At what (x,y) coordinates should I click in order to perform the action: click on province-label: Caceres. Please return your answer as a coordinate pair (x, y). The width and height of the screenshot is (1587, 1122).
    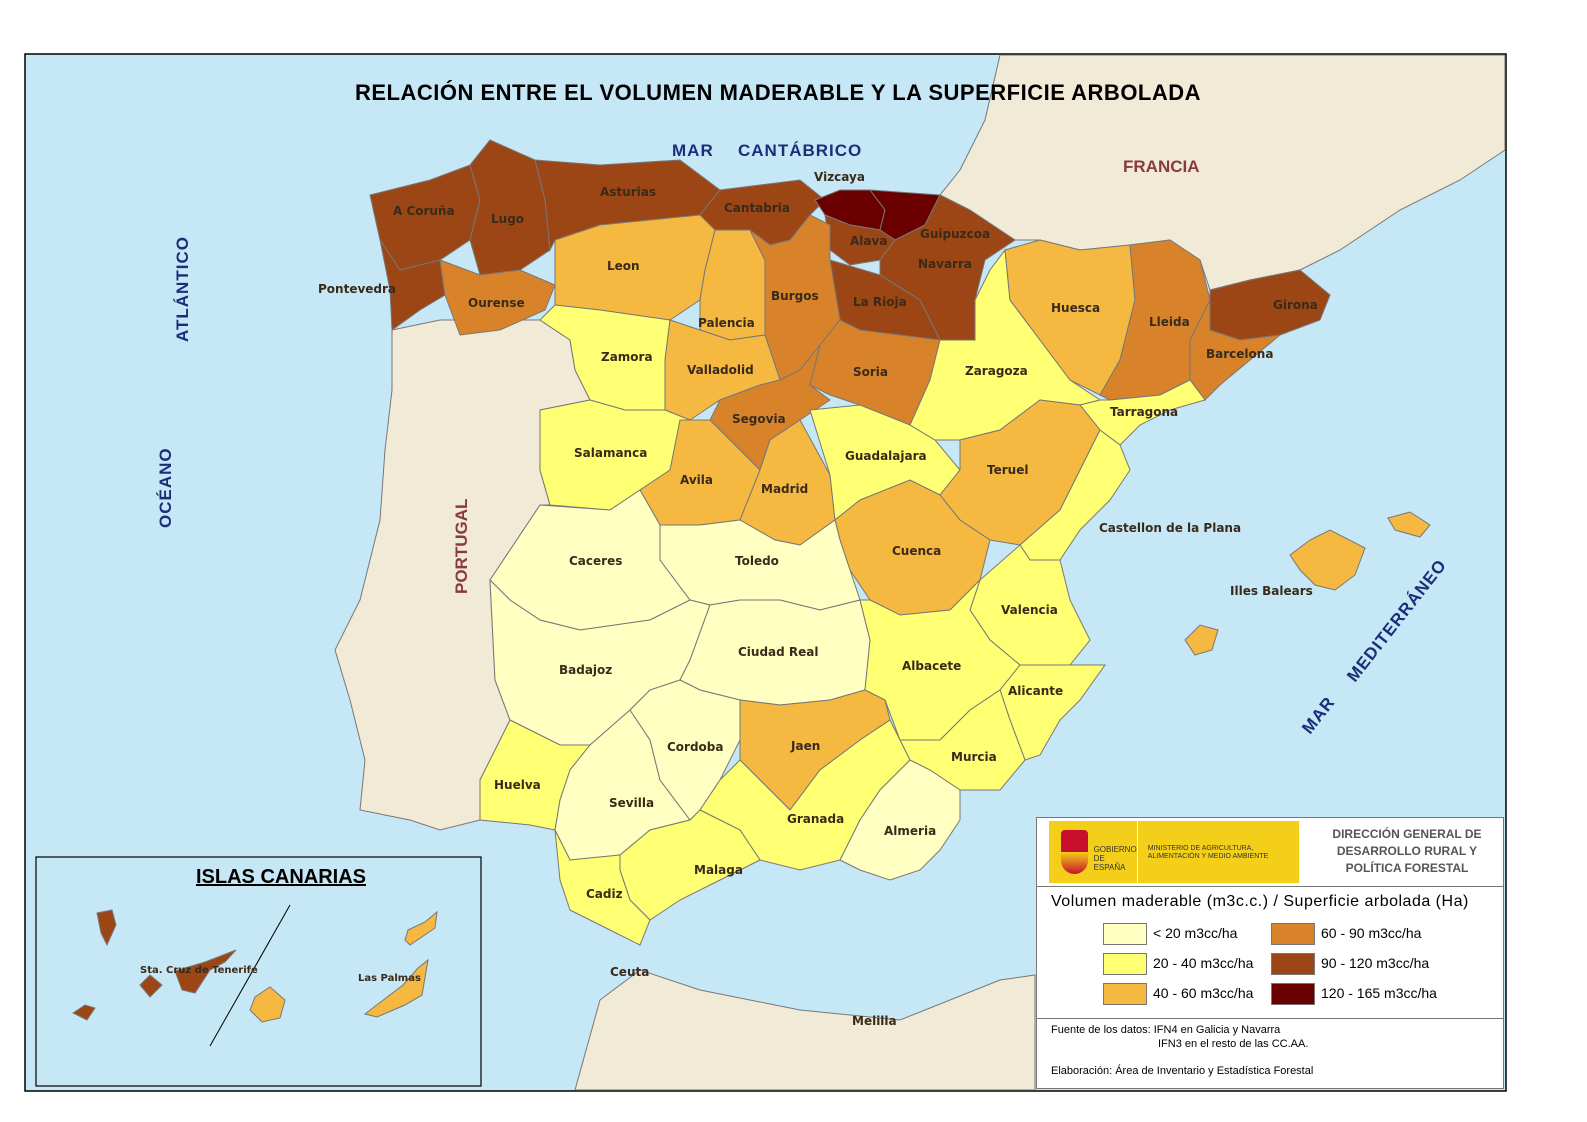
    Looking at the image, I should click on (595, 561).